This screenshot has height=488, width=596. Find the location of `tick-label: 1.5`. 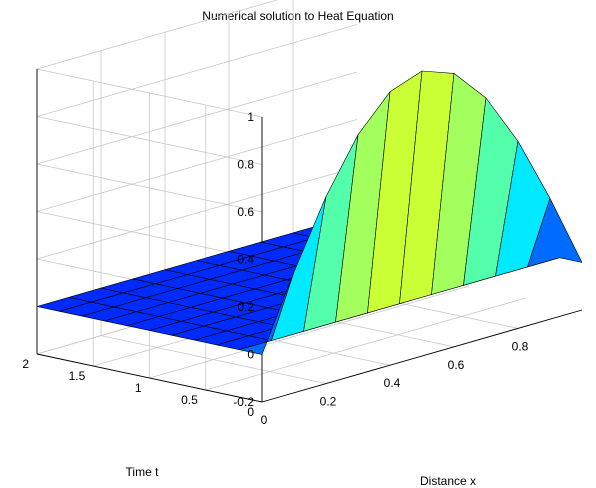

tick-label: 1.5 is located at coordinates (77, 376).